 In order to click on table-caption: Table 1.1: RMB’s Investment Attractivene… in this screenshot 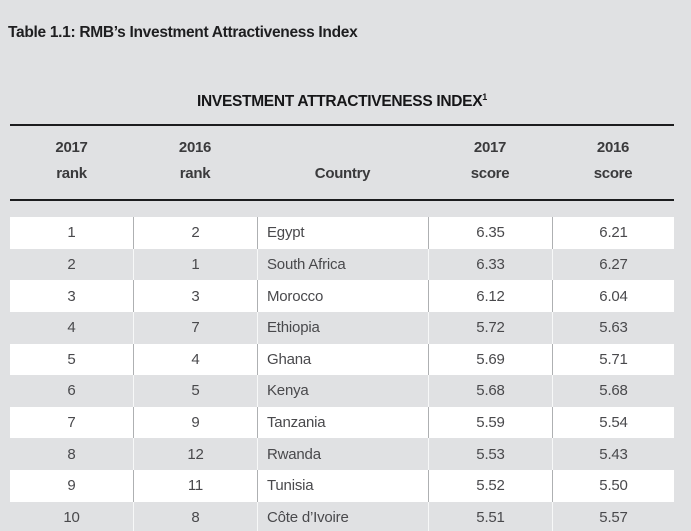, I will do `click(183, 32)`.